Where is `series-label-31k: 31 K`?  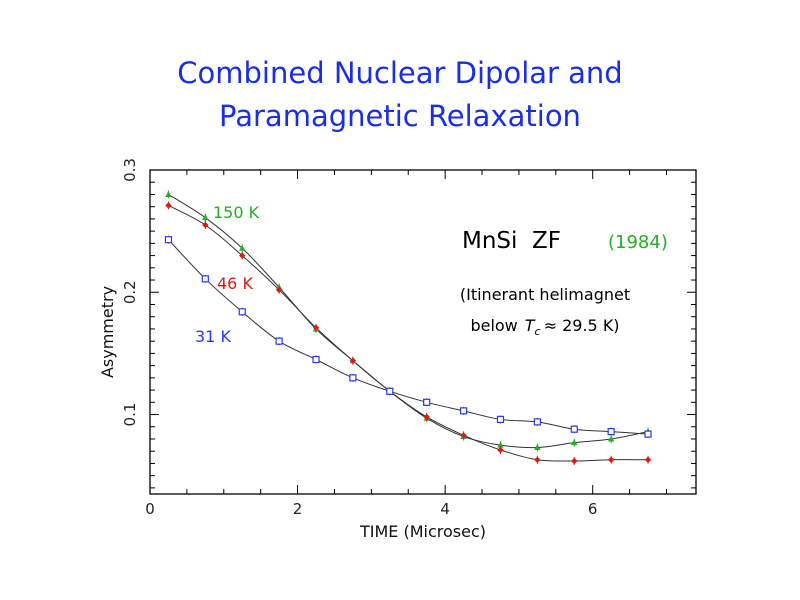 series-label-31k: 31 K is located at coordinates (213, 336).